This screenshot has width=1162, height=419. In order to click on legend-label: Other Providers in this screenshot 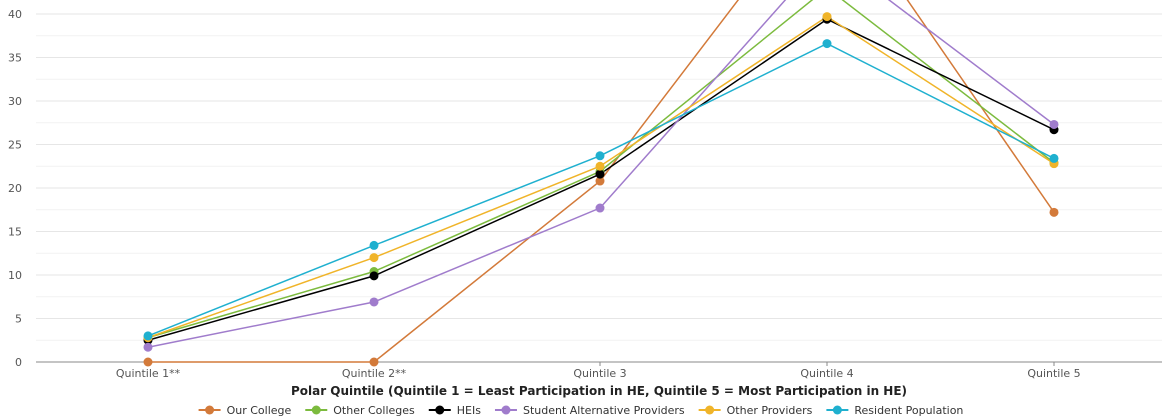, I will do `click(770, 410)`.